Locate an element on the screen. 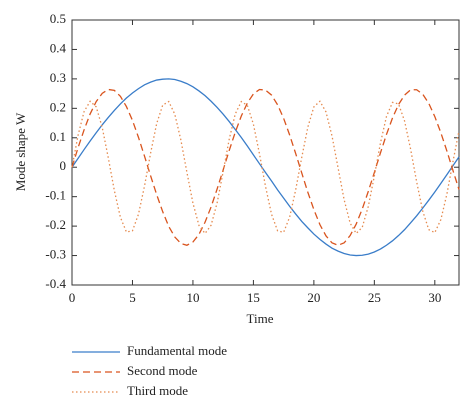 This screenshot has height=415, width=474. x-tick-label: 0 is located at coordinates (72, 297).